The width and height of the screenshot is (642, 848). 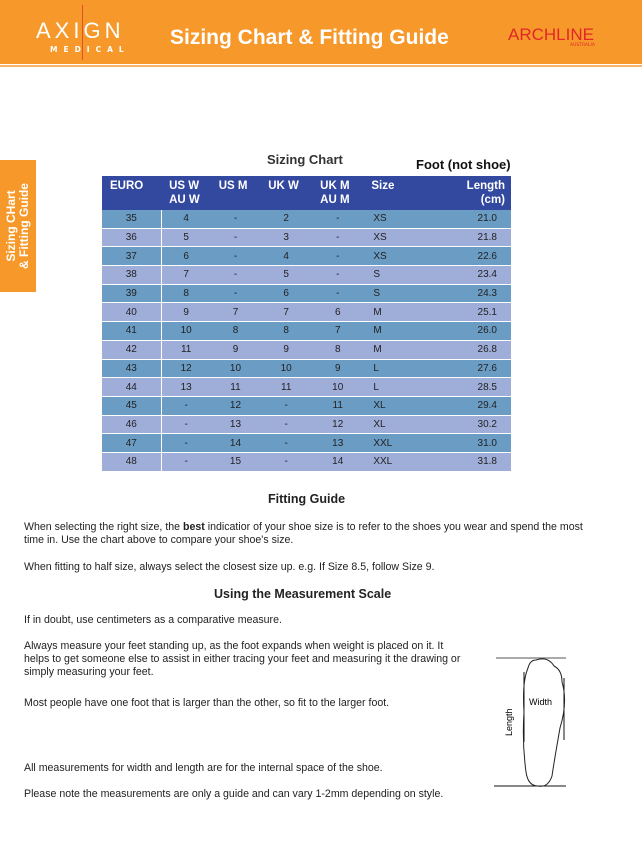 I want to click on table-row: 44 13 11 11 10 L 28.5, so click(x=306, y=387).